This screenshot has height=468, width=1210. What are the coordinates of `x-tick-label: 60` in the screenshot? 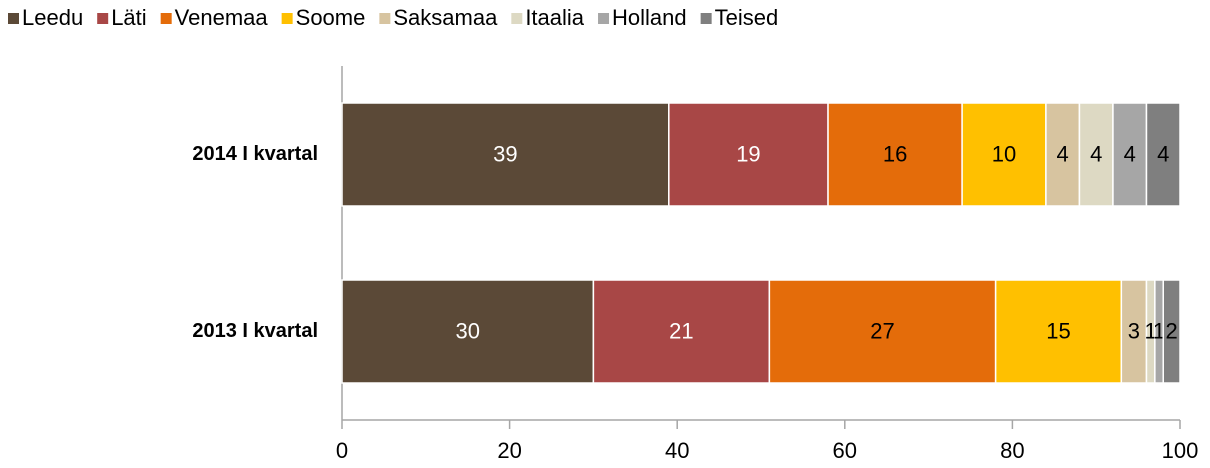 It's located at (845, 450).